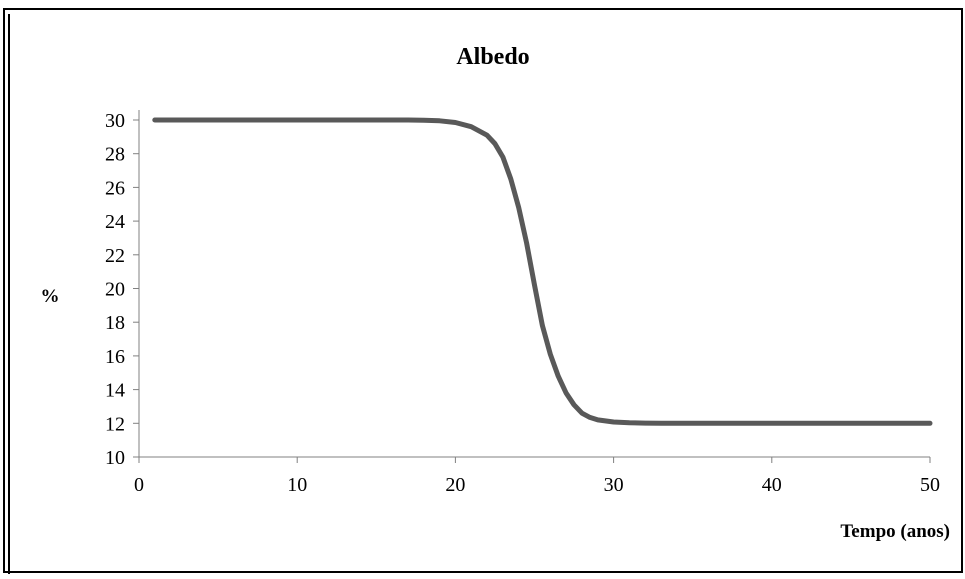 The width and height of the screenshot is (965, 579). I want to click on x-tick-label: 40, so click(772, 485).